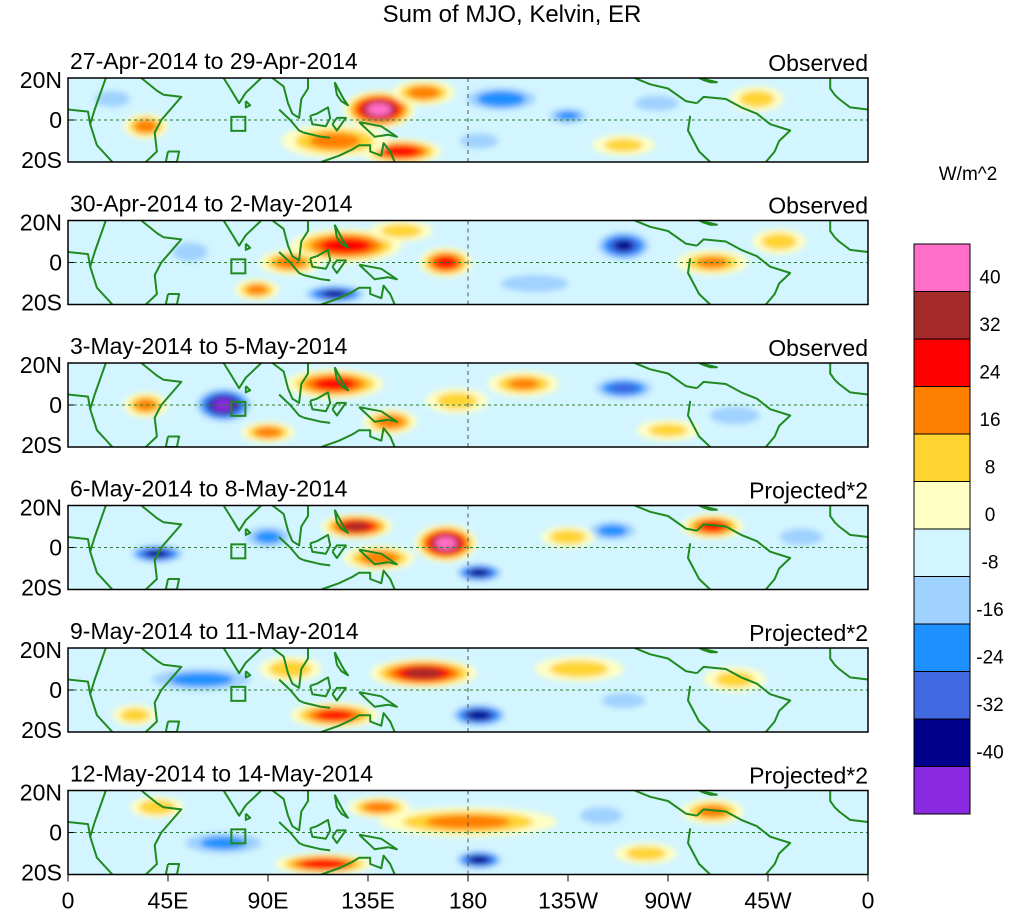  I want to click on x-tick-label: 135W, so click(568, 901).